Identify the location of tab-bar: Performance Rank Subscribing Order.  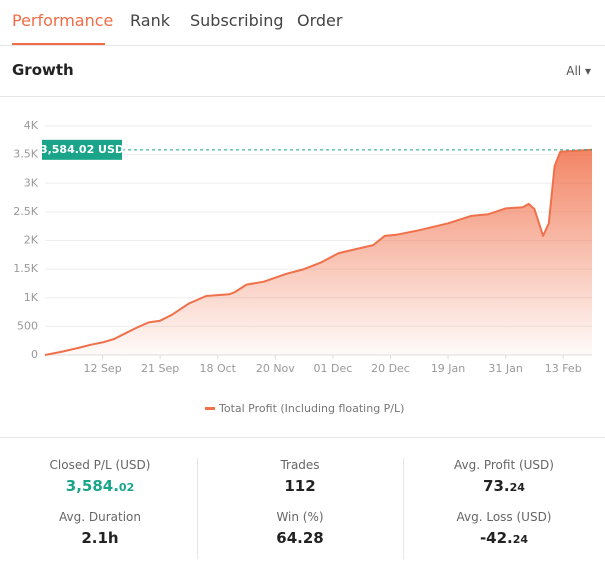
(302, 23).